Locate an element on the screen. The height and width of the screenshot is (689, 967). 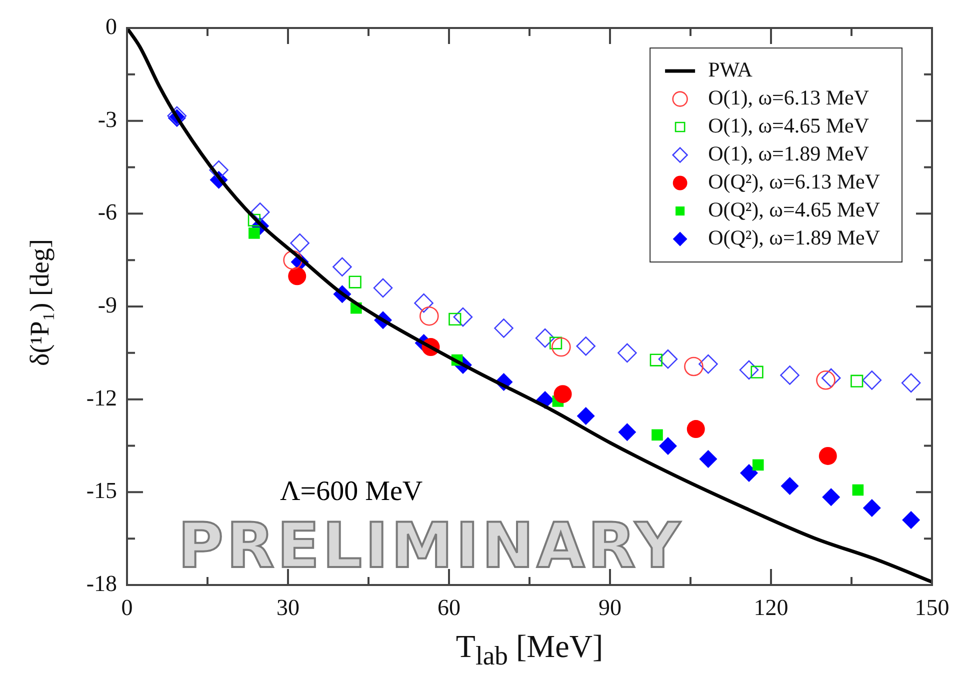
x-tick-label: 0 is located at coordinates (127, 607).